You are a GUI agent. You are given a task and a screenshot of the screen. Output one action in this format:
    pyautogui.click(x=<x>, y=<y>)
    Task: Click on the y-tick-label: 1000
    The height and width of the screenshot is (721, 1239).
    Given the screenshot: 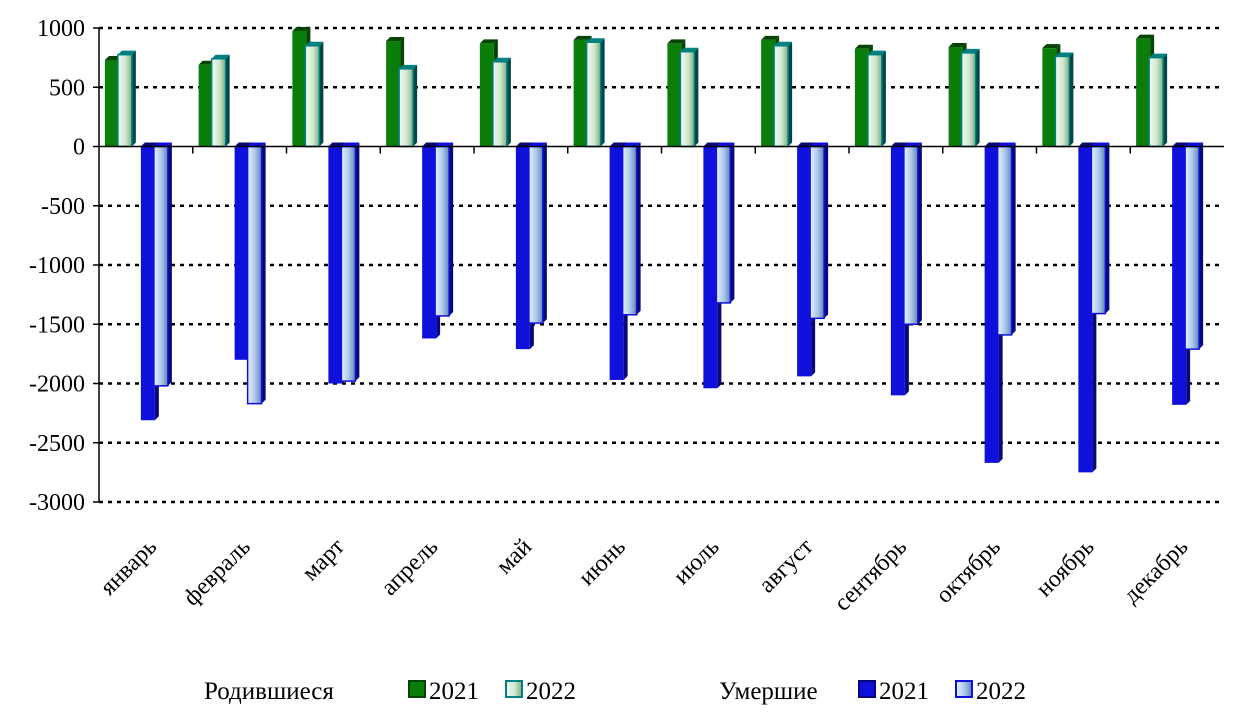 What is the action you would take?
    pyautogui.click(x=61, y=29)
    